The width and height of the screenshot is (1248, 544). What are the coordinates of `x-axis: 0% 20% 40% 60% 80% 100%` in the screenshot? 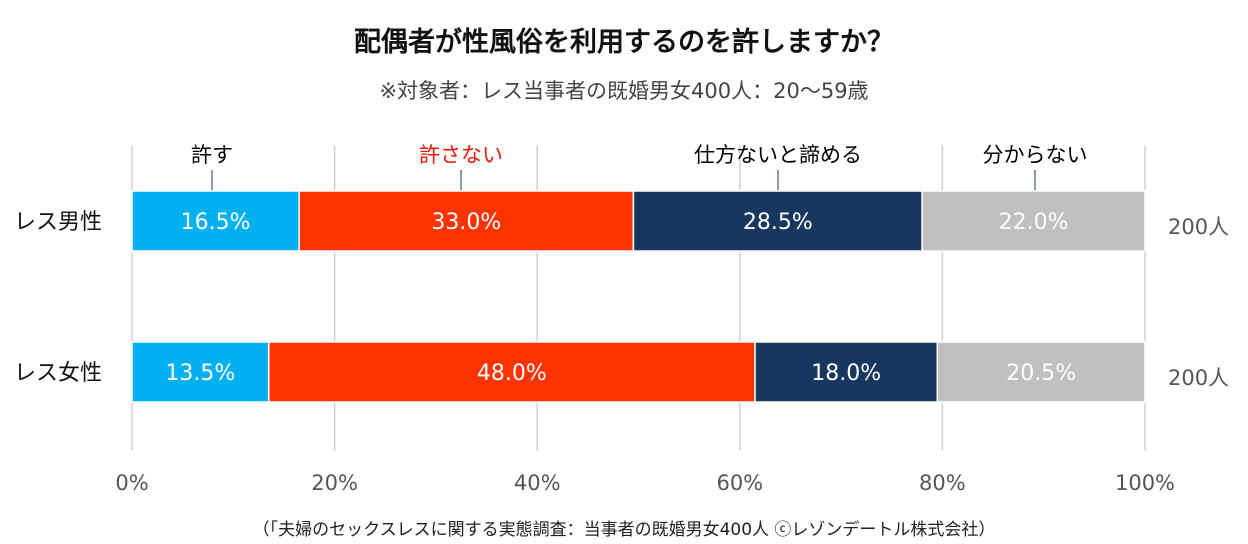 It's located at (645, 483).